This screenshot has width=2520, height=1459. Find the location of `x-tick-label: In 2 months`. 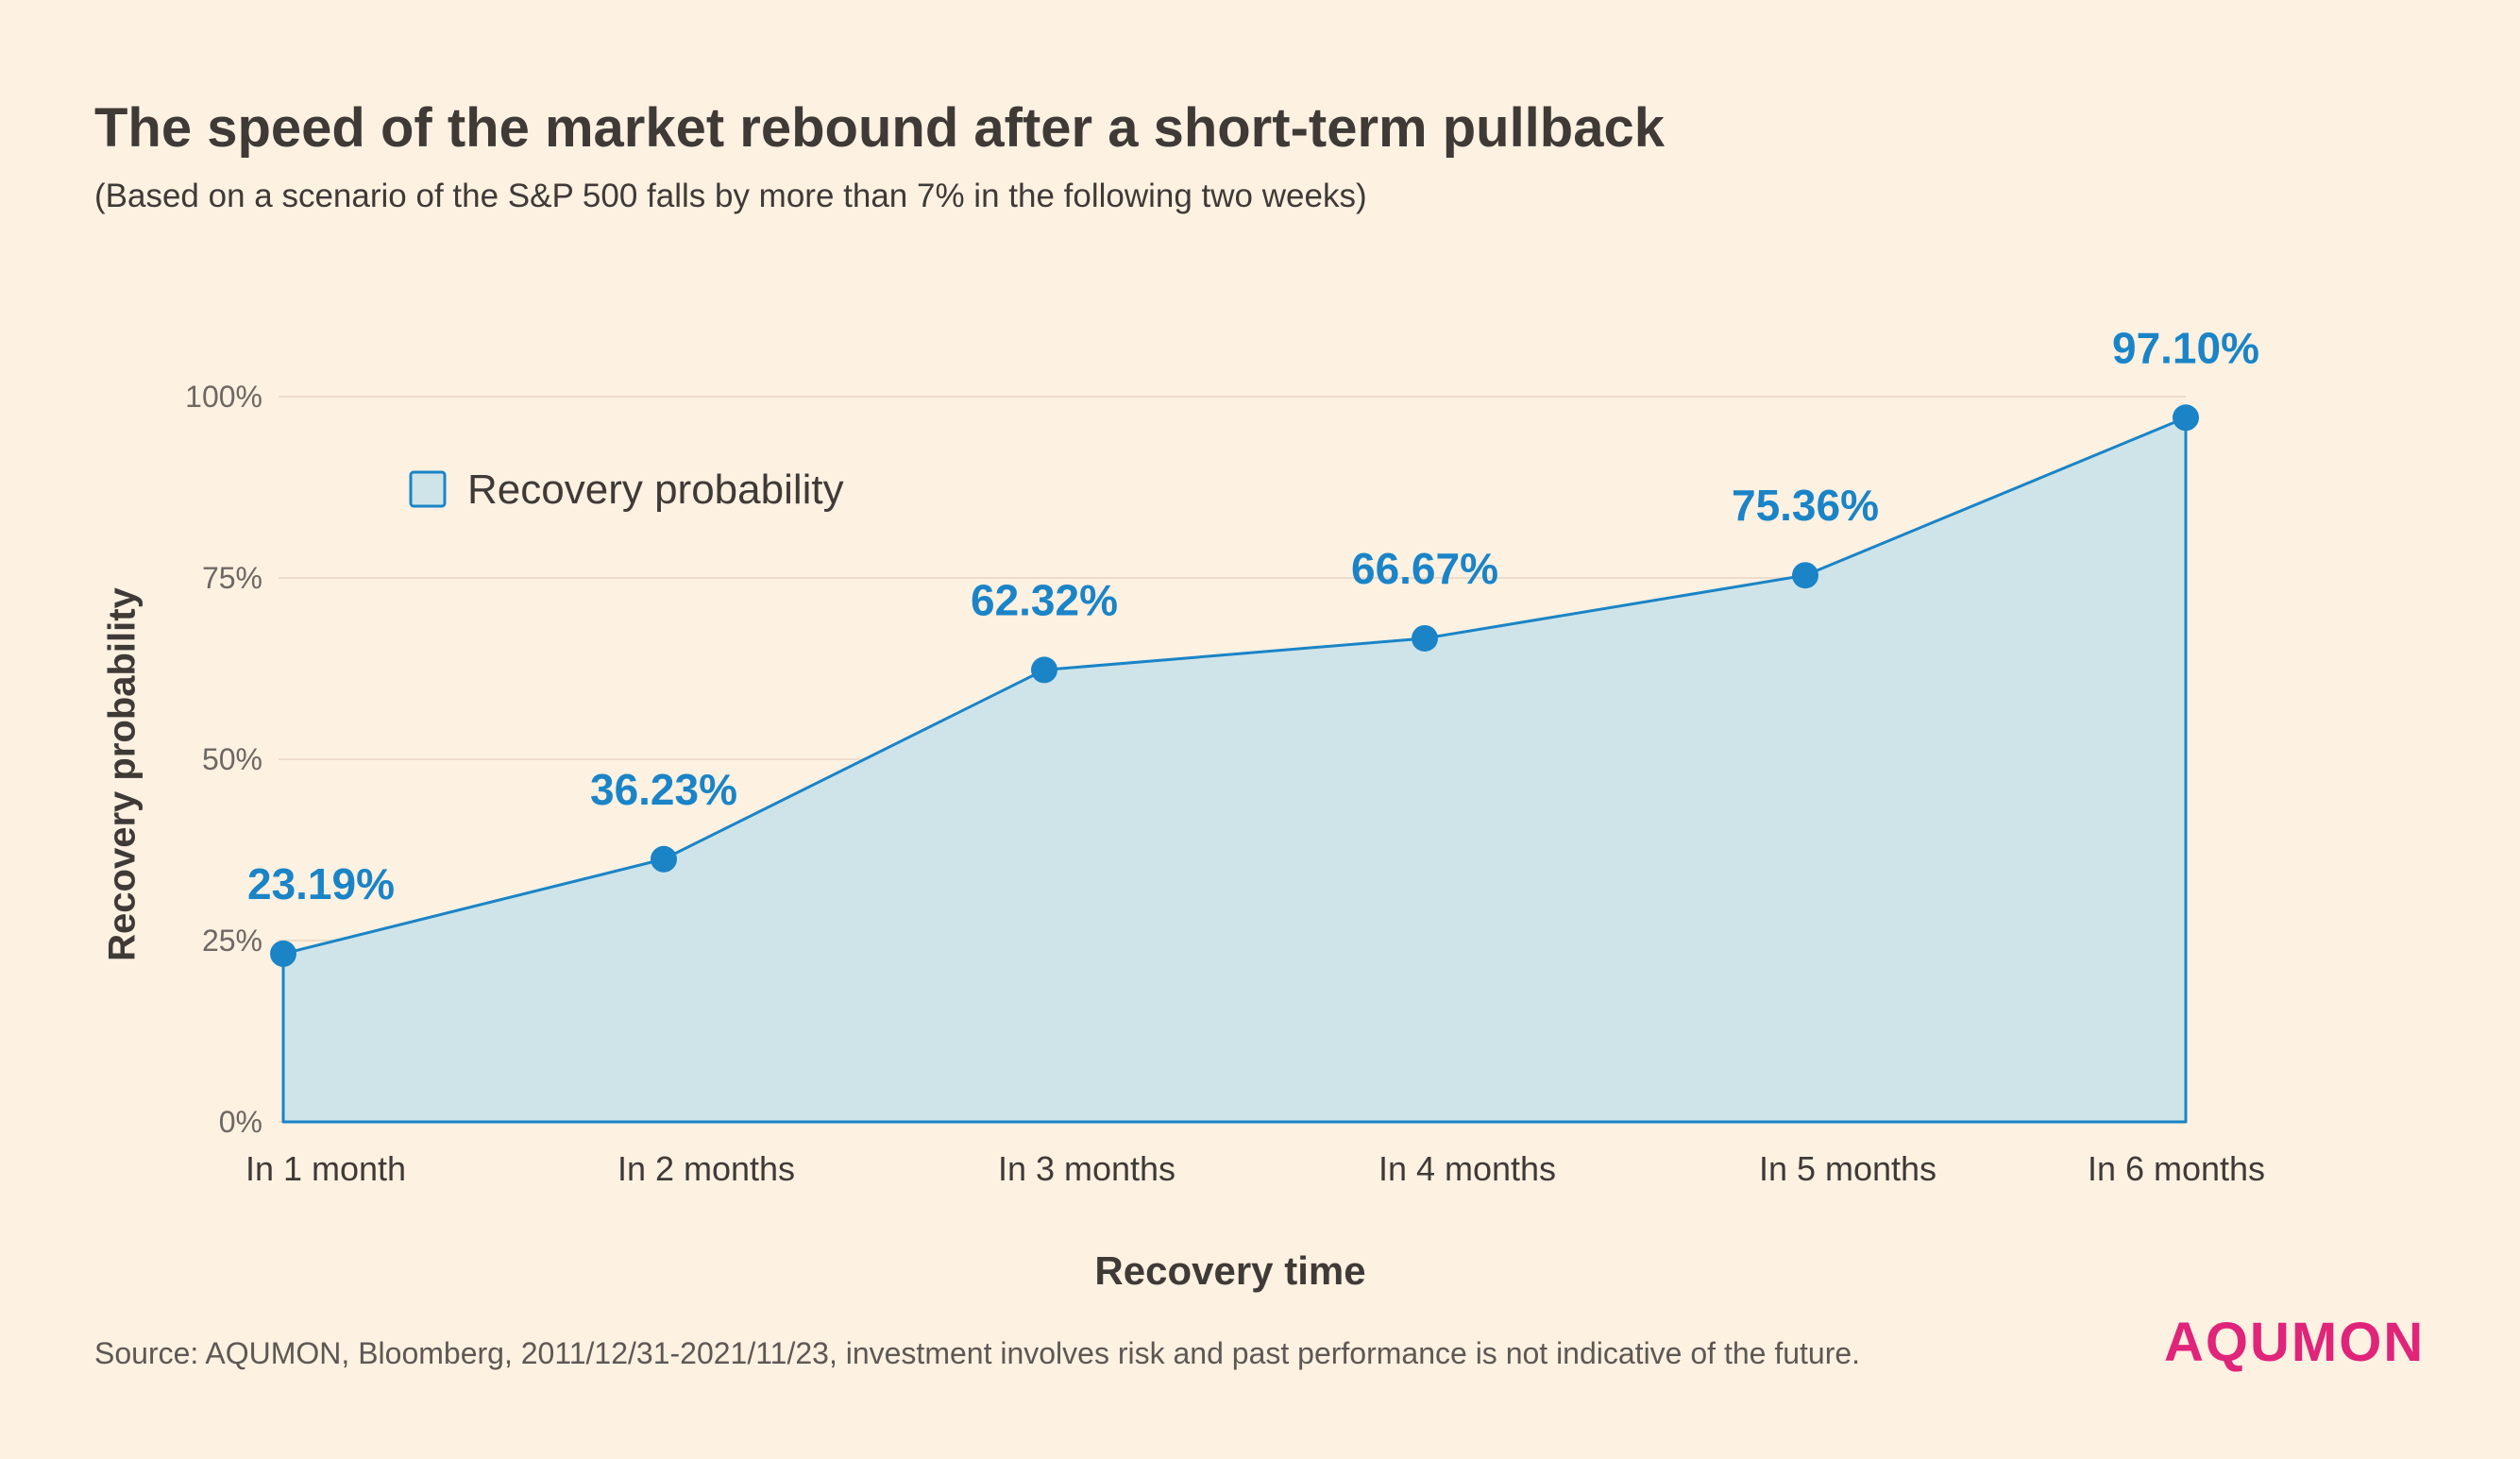

x-tick-label: In 2 months is located at coordinates (706, 1168).